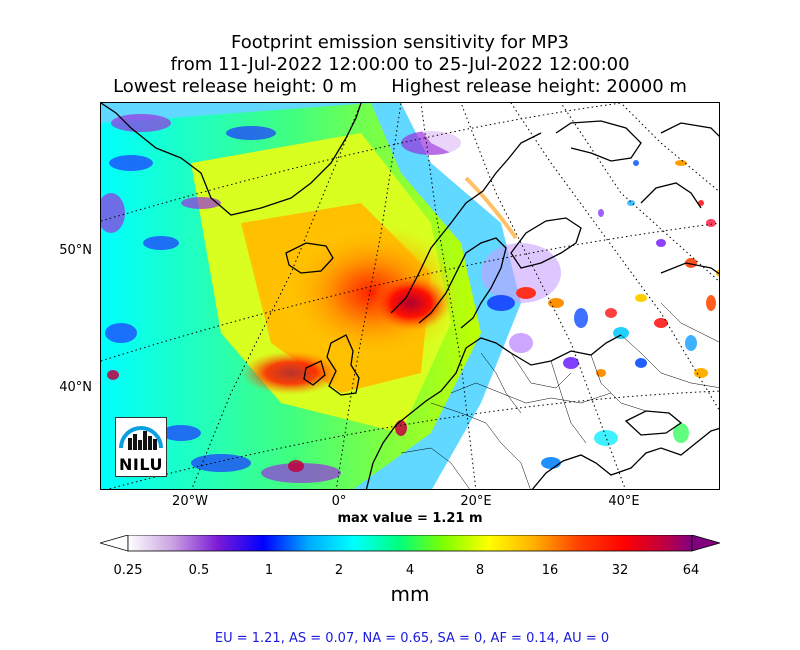 The width and height of the screenshot is (800, 650). Describe the element at coordinates (75, 387) in the screenshot. I see `lat-label-40n: 40°N` at that location.